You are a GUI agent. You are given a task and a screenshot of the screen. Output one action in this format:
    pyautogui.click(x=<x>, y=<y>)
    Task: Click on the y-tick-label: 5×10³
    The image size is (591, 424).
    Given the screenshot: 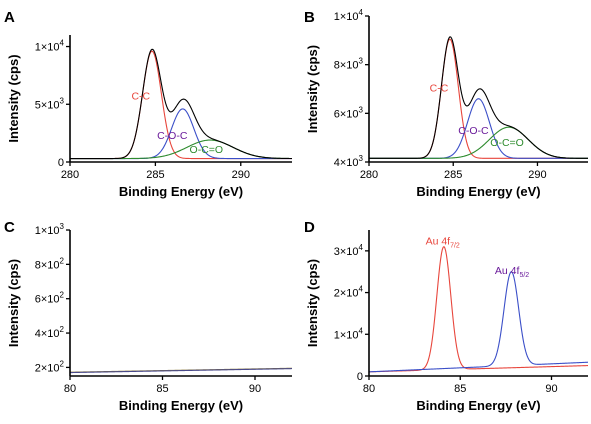 What is the action you would take?
    pyautogui.click(x=50, y=103)
    